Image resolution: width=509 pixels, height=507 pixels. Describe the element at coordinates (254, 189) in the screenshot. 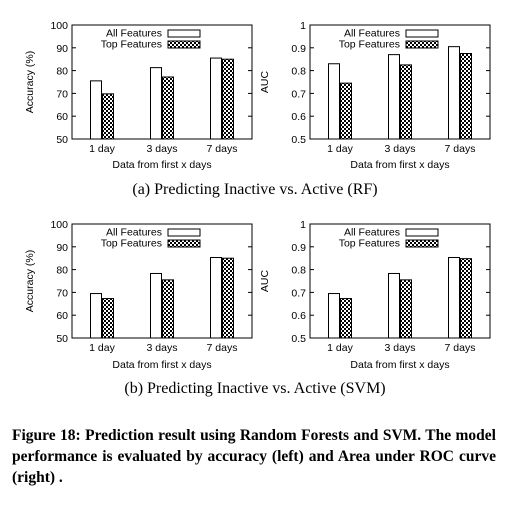

I see `subcaption-rf: (a) Predicting Inactive vs. Active (RF)` at that location.